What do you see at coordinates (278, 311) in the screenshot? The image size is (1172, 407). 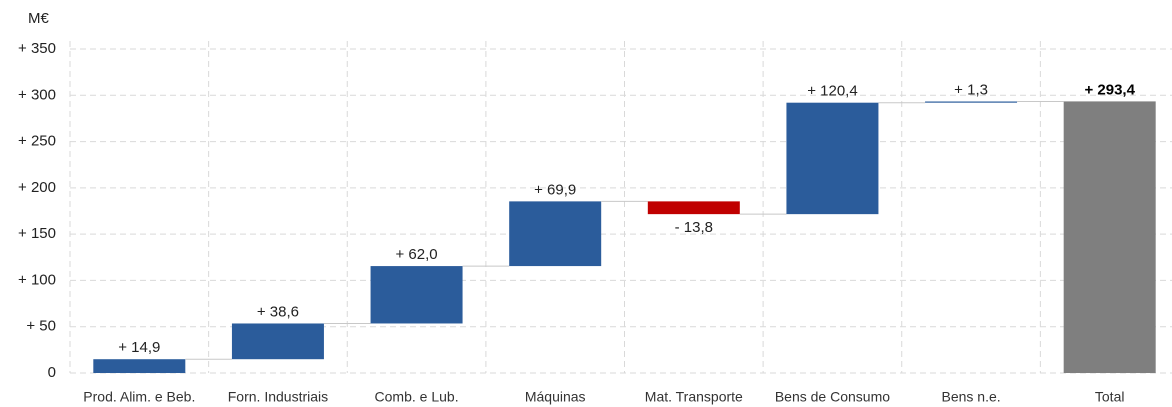 I see `value-label: + 38,6` at bounding box center [278, 311].